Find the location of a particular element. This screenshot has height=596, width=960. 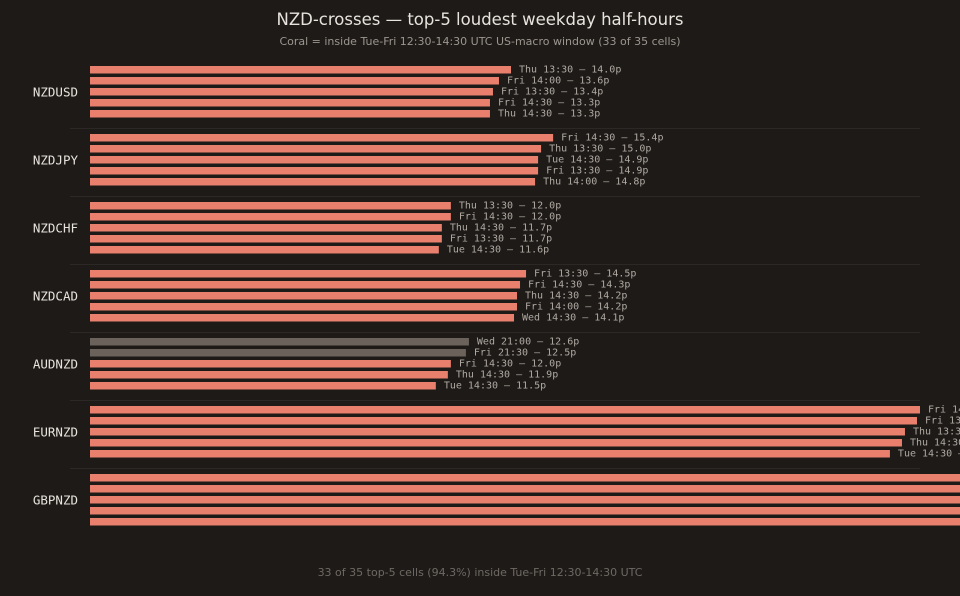

bar-label: Fri 13:30 — 11.7p is located at coordinates (501, 238).